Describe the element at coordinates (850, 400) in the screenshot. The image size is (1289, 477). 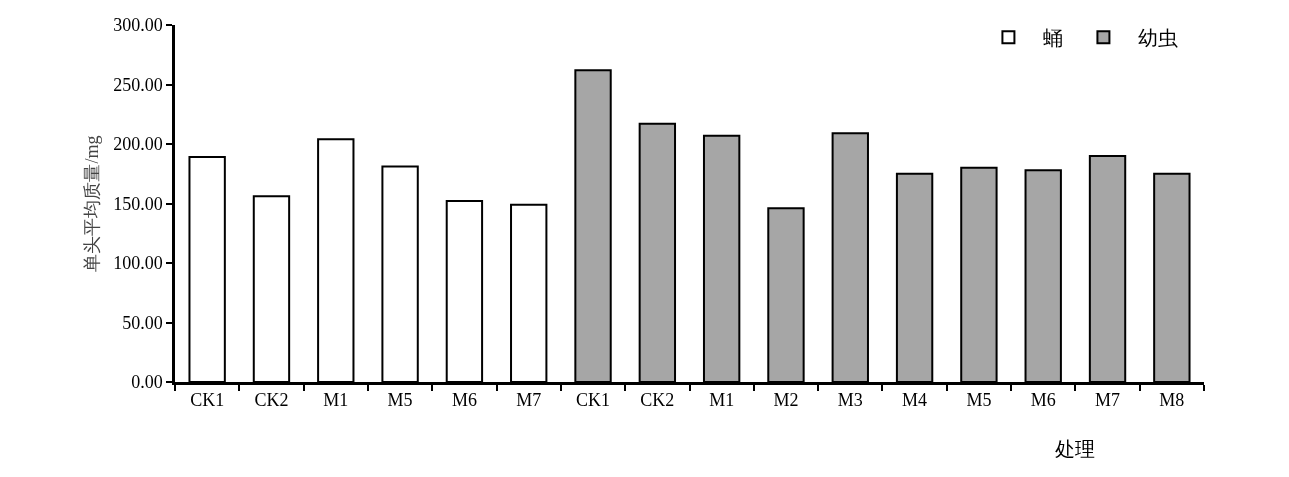
I see `x-tick-label: M3` at that location.